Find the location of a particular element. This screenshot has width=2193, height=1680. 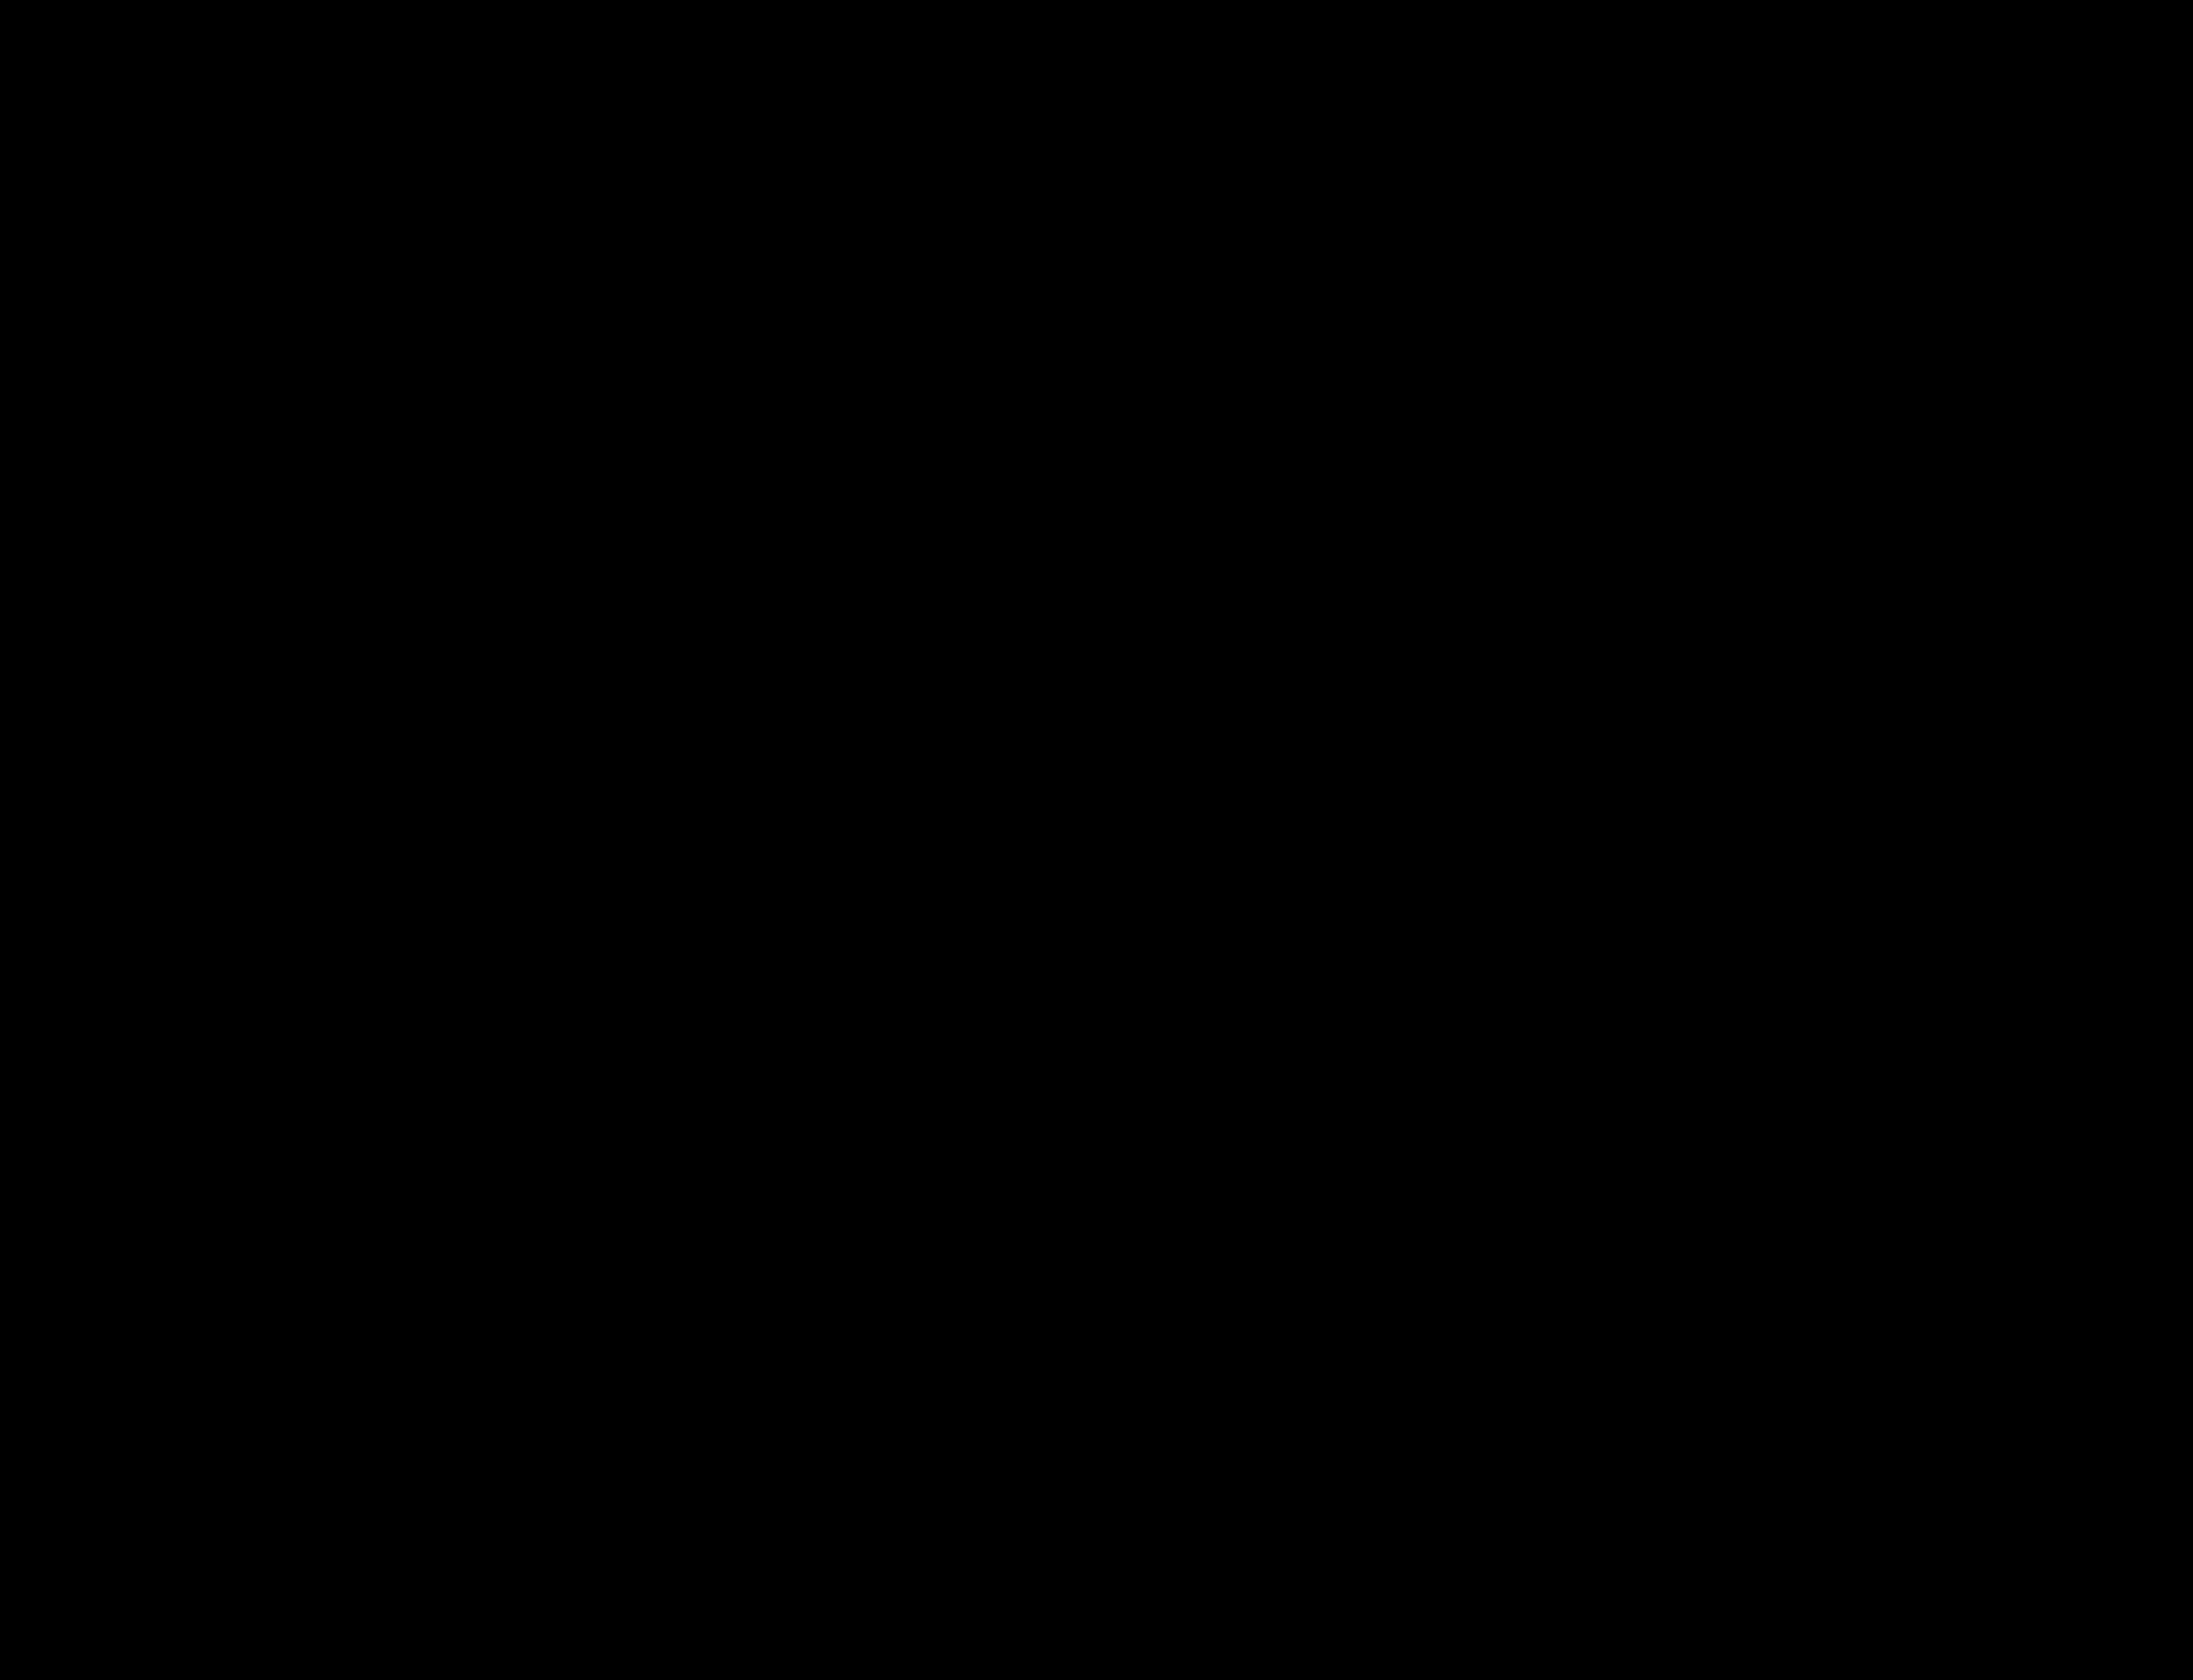

legend-item-kurucz is located at coordinates (2028, 364).